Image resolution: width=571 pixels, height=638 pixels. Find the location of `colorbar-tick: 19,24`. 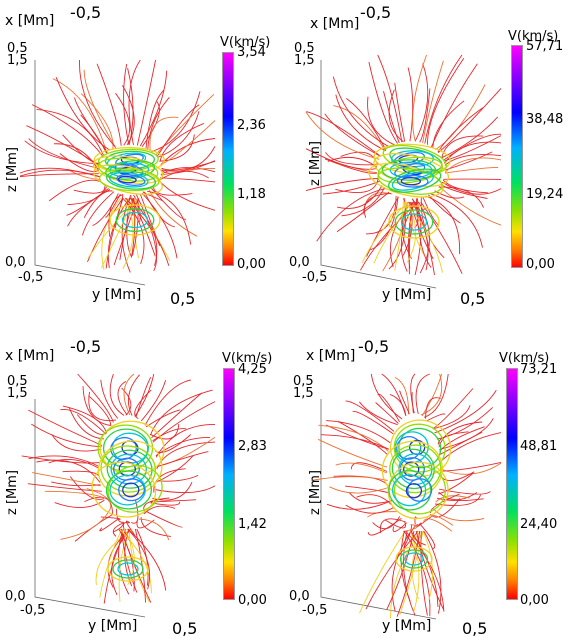

colorbar-tick: 19,24 is located at coordinates (544, 194).